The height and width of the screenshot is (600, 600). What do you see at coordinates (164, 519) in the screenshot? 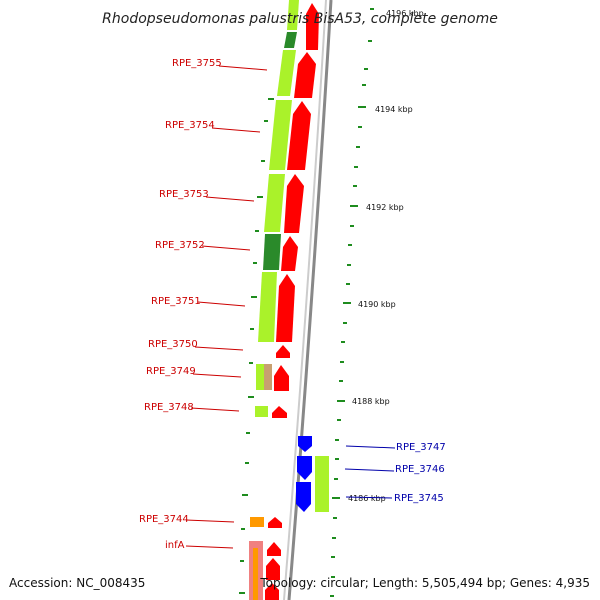
I see `gene-label-rpe-3744: RPE_3744` at bounding box center [164, 519].